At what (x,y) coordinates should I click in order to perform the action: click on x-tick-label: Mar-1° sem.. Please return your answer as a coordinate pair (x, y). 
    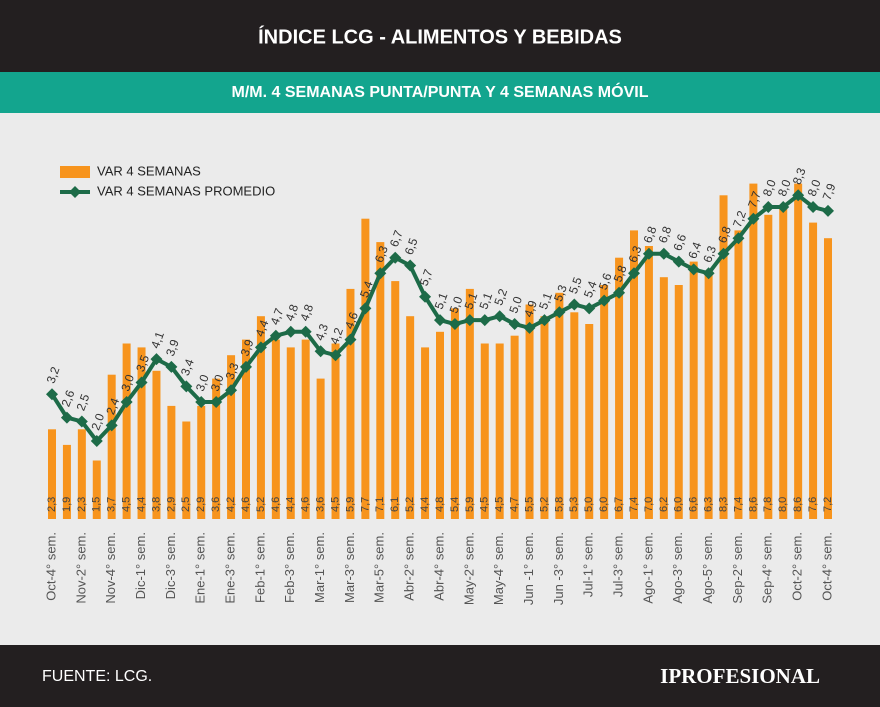
    Looking at the image, I should click on (319, 567).